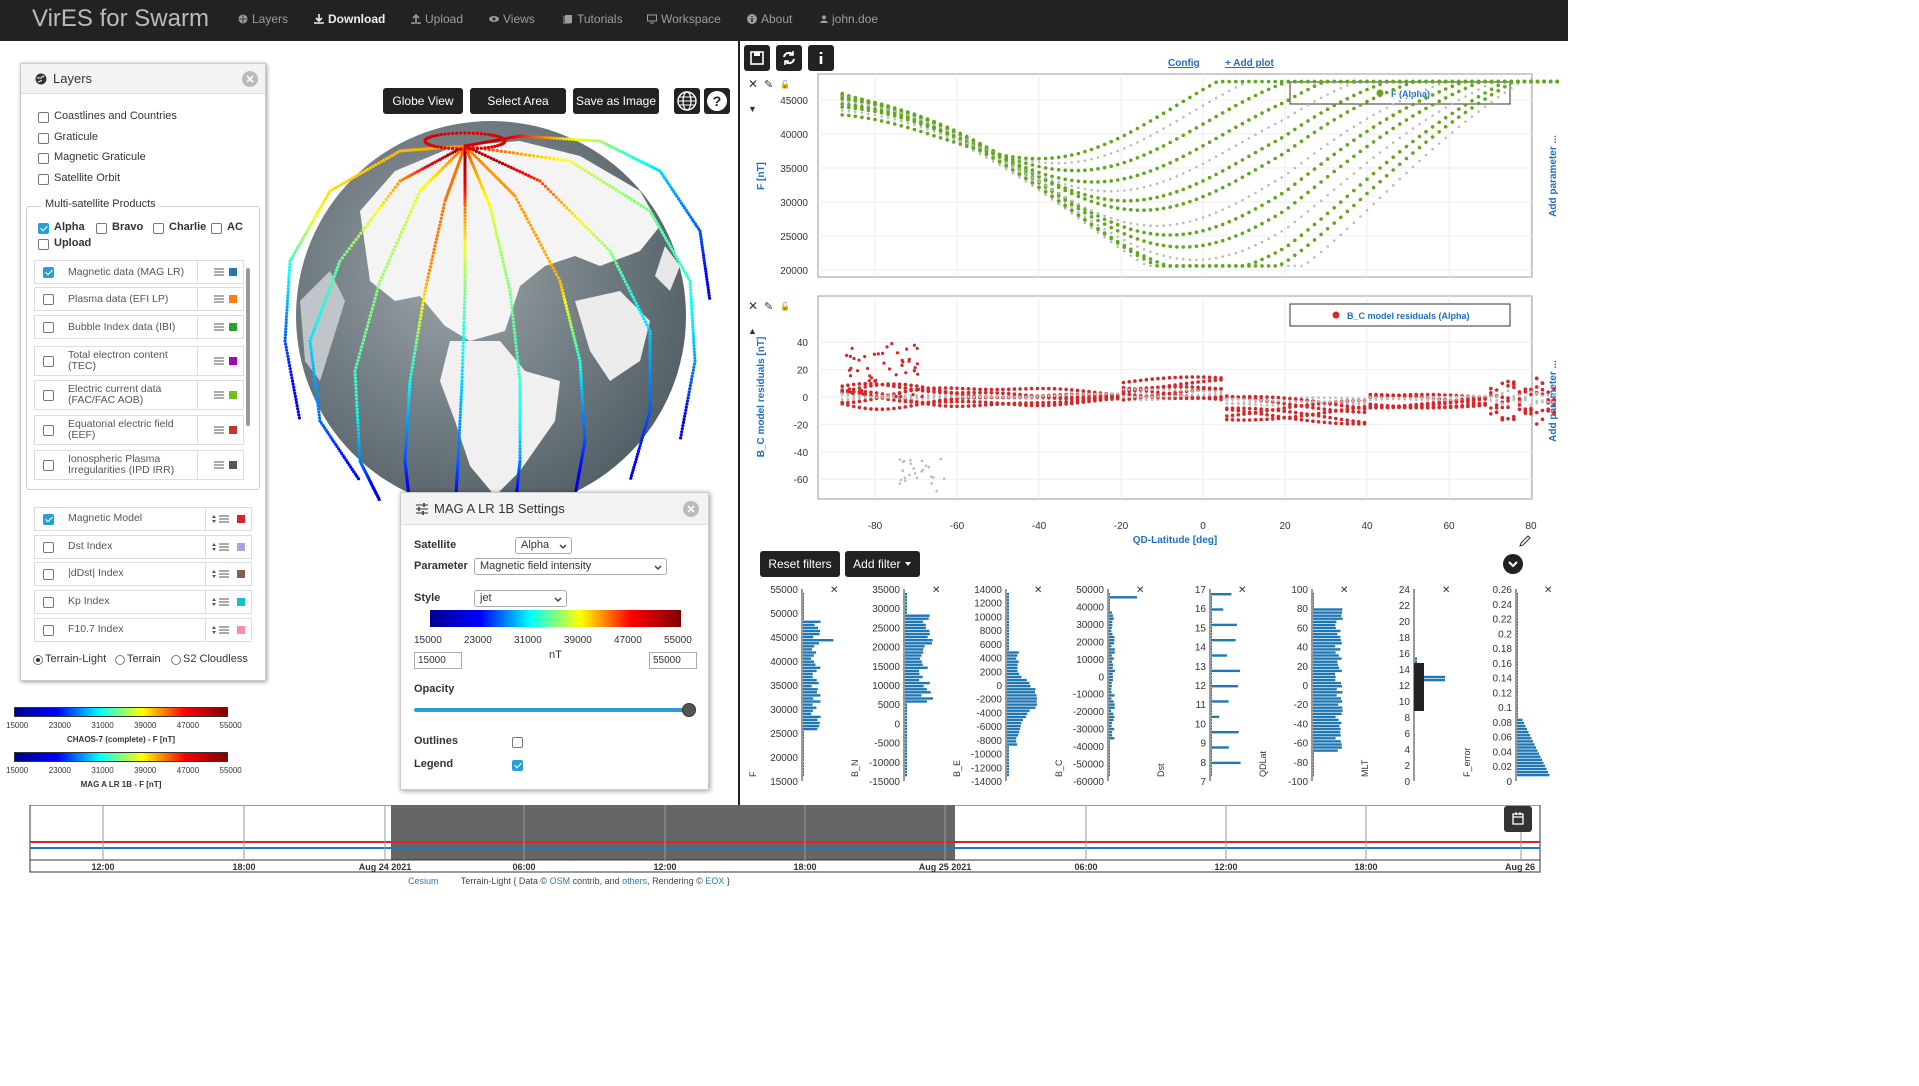  What do you see at coordinates (143, 602) in the screenshot?
I see `model-row: Kp Index` at bounding box center [143, 602].